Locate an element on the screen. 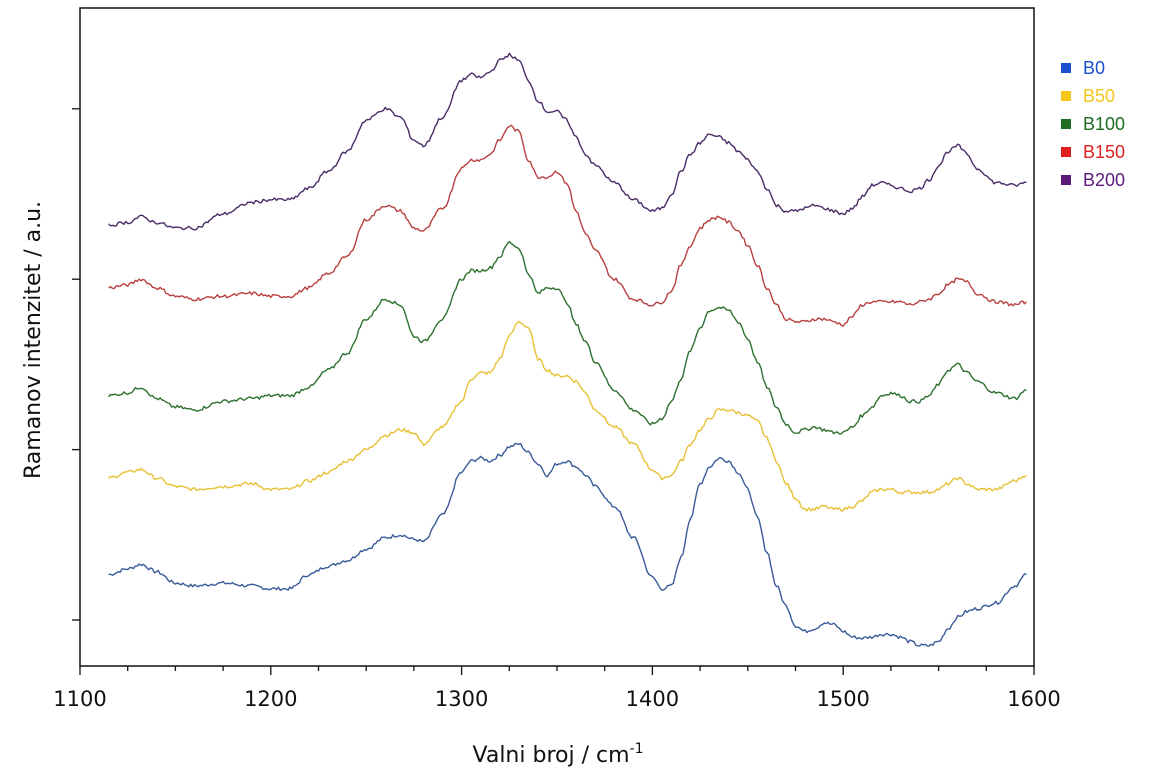  y-axis is located at coordinates (76, 364).